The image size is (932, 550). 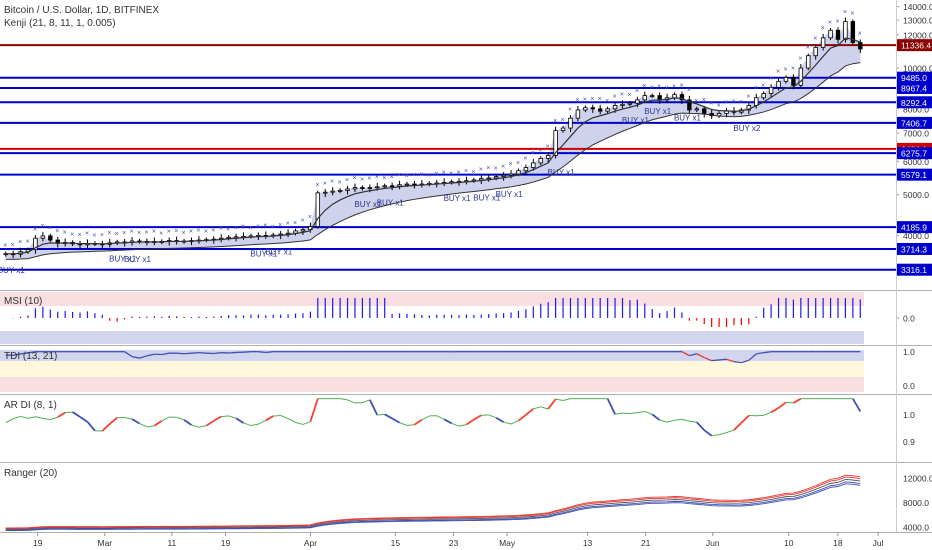 What do you see at coordinates (468, 500) in the screenshot?
I see `ranger-pane: Ranger (20) 12000.0 8000.0 4000.0` at bounding box center [468, 500].